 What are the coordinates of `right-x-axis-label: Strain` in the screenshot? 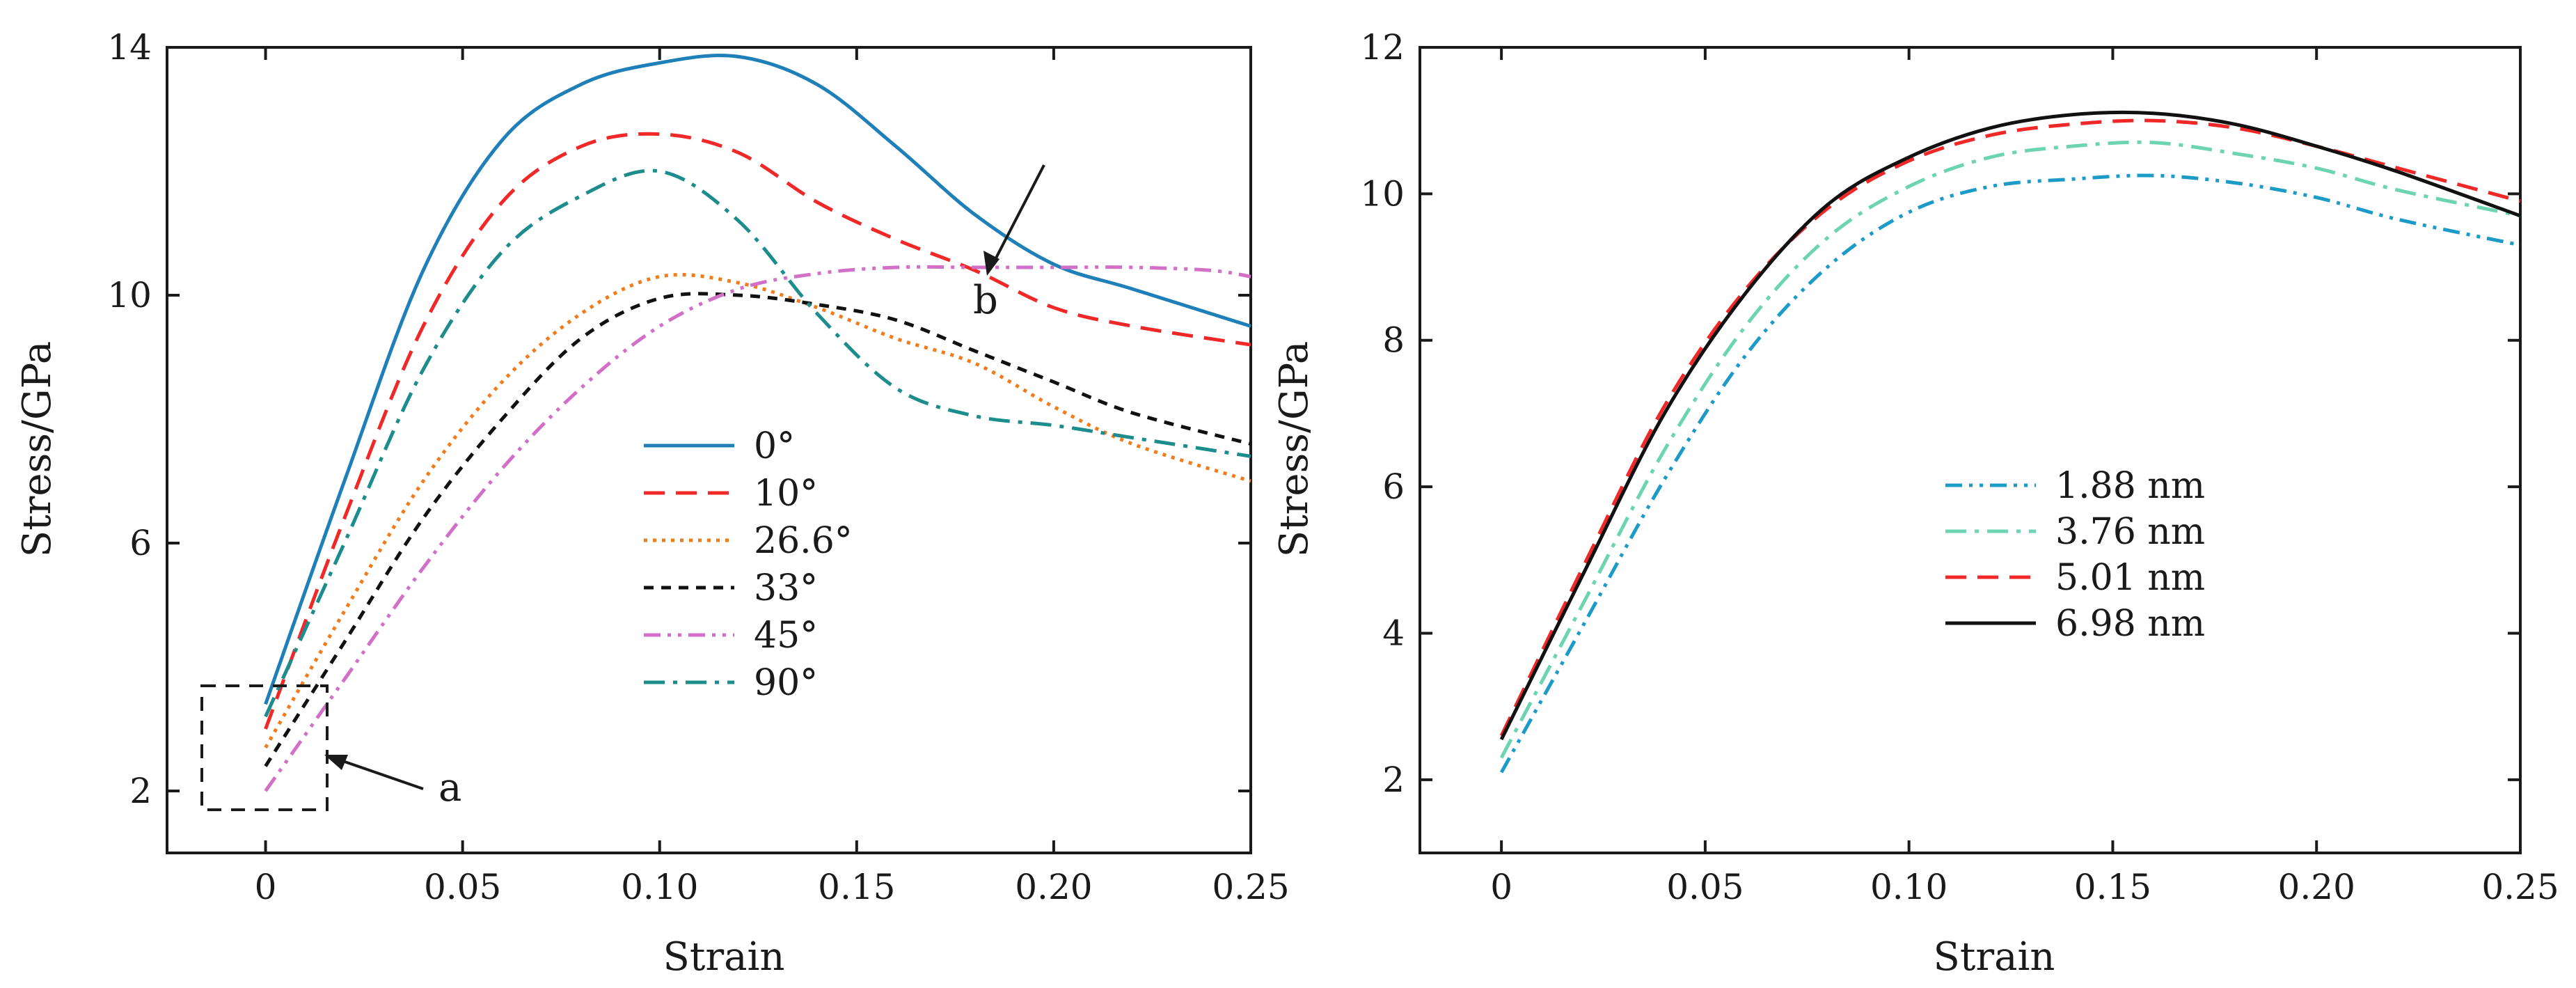 It's located at (1994, 957).